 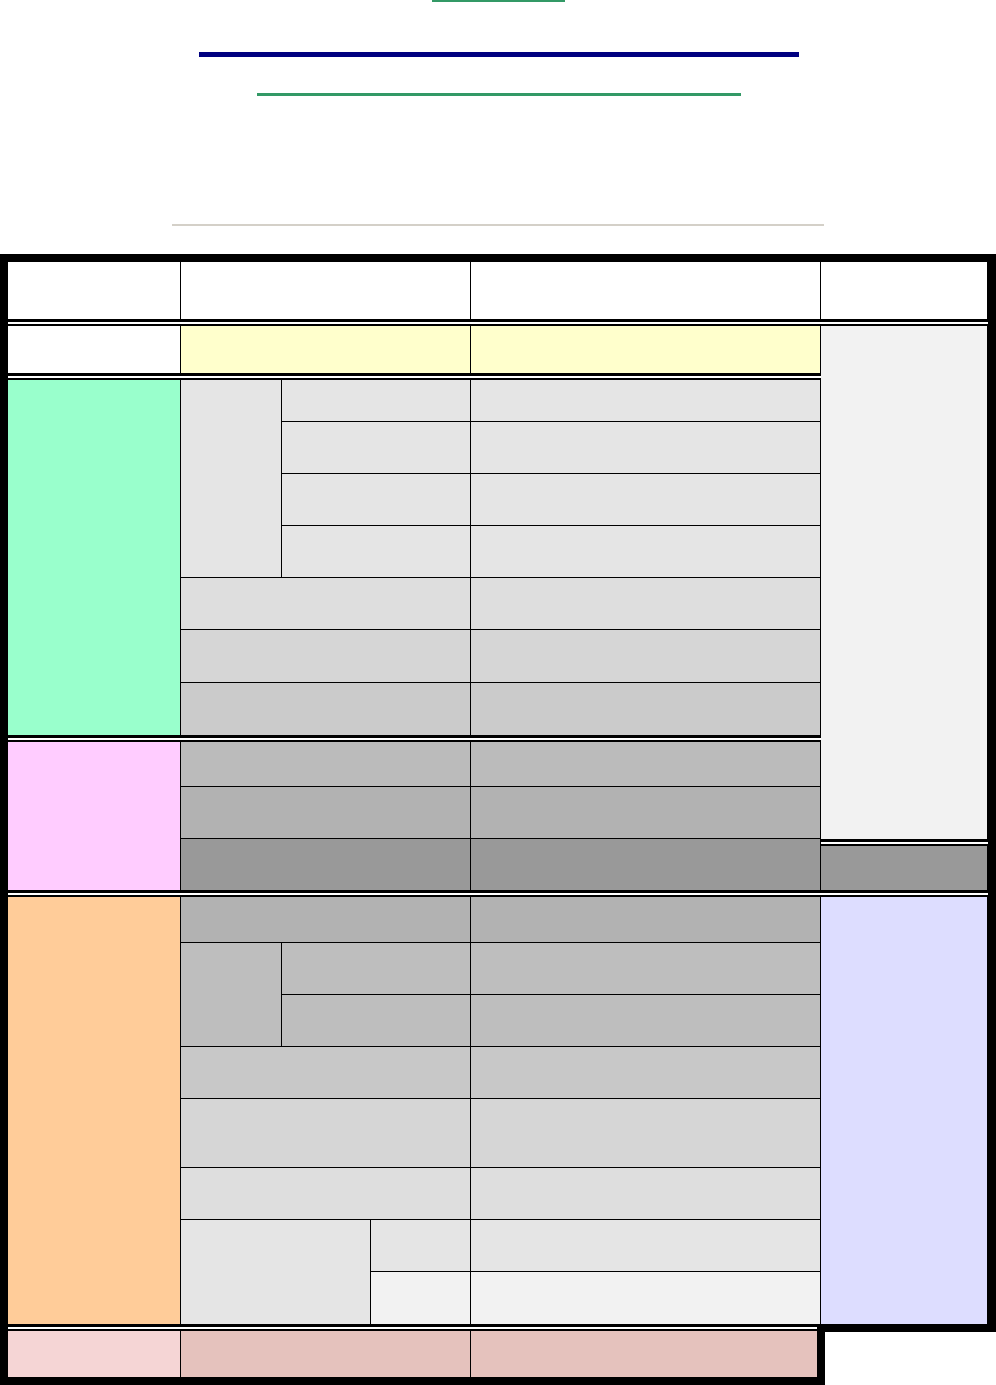 I want to click on table-bottom-right-border, so click(x=908, y=1328).